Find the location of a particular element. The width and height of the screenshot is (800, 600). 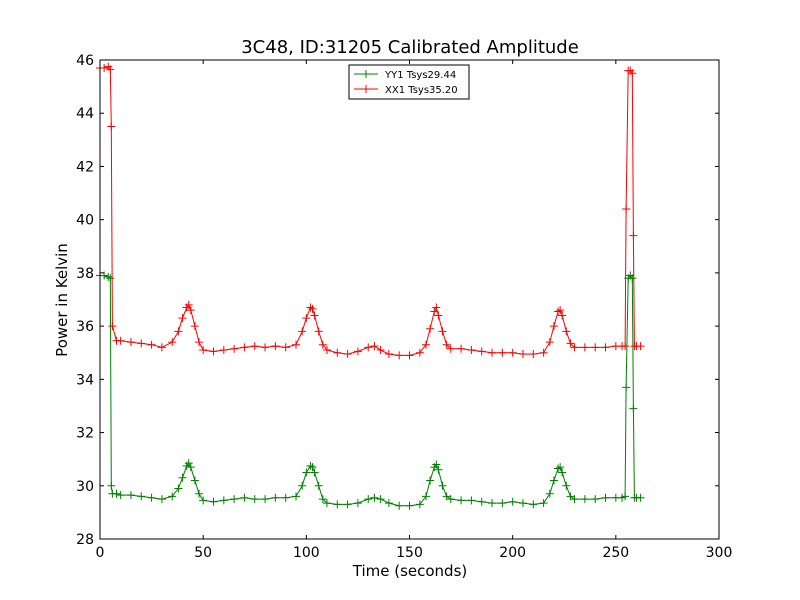

legend-frame is located at coordinates (409, 82).